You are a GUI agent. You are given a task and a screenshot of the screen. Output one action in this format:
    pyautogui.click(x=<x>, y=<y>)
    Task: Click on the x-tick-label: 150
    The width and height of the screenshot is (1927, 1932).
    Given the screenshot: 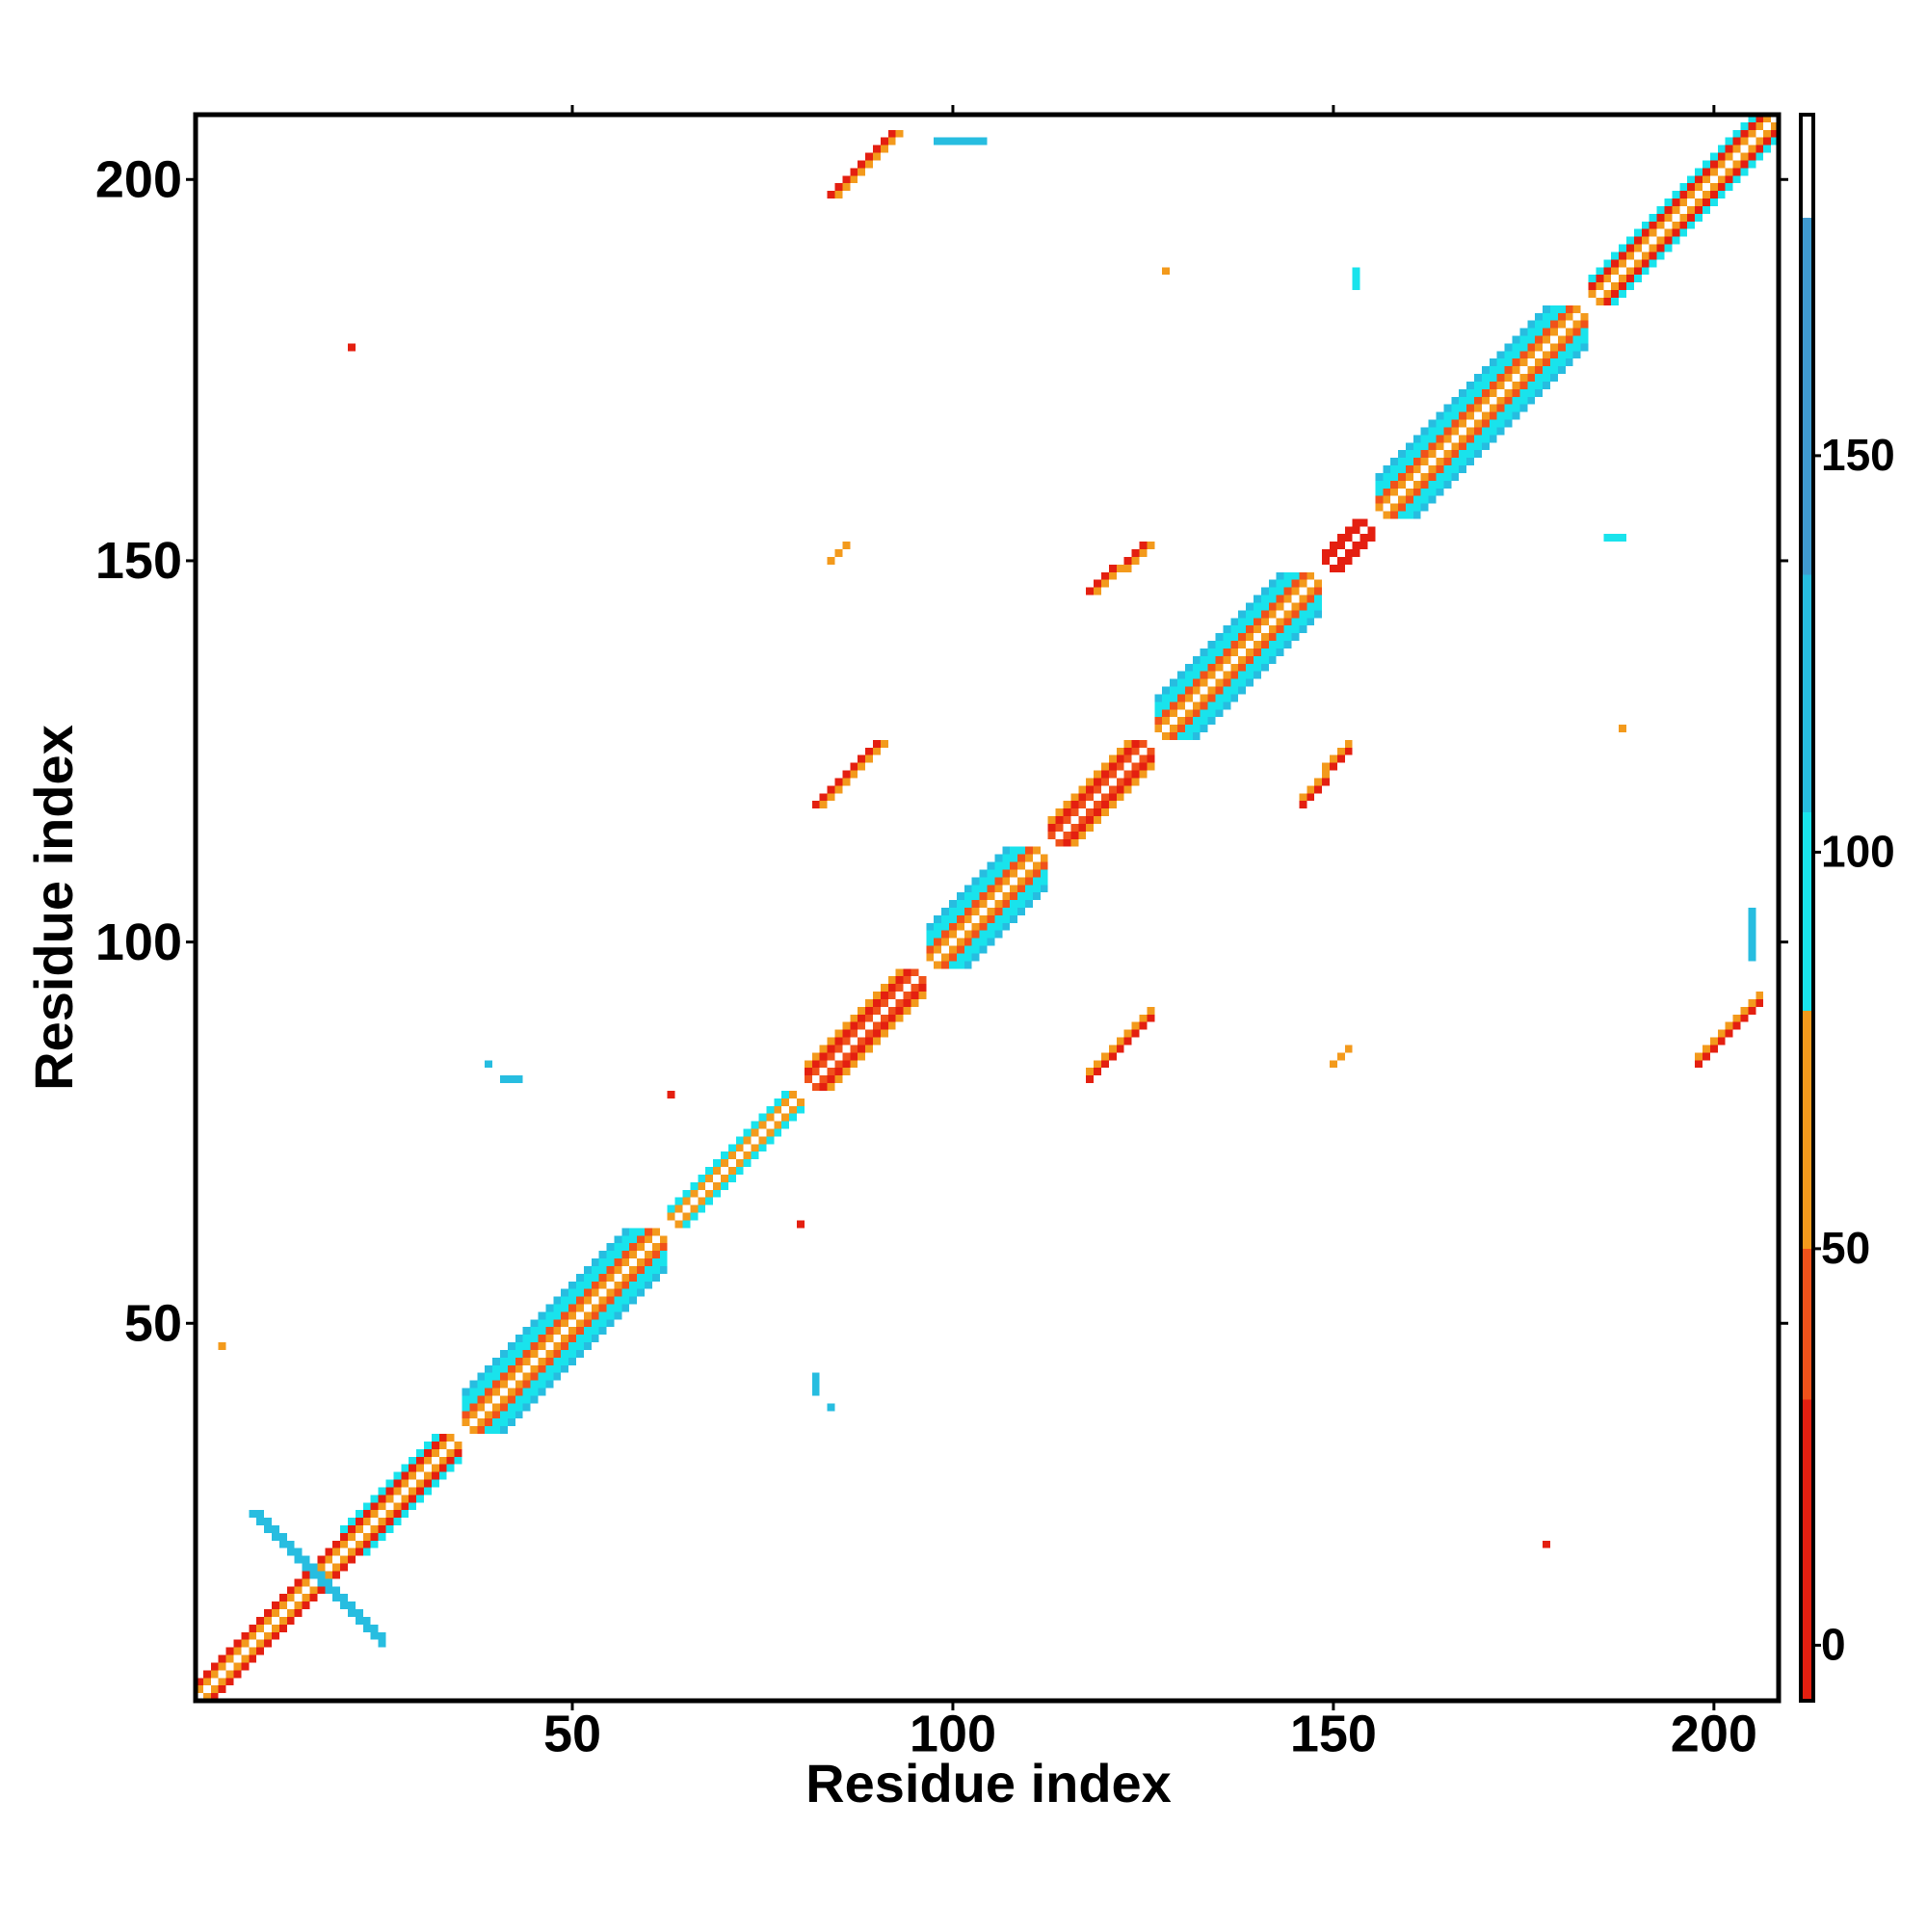 What is the action you would take?
    pyautogui.click(x=1334, y=1733)
    